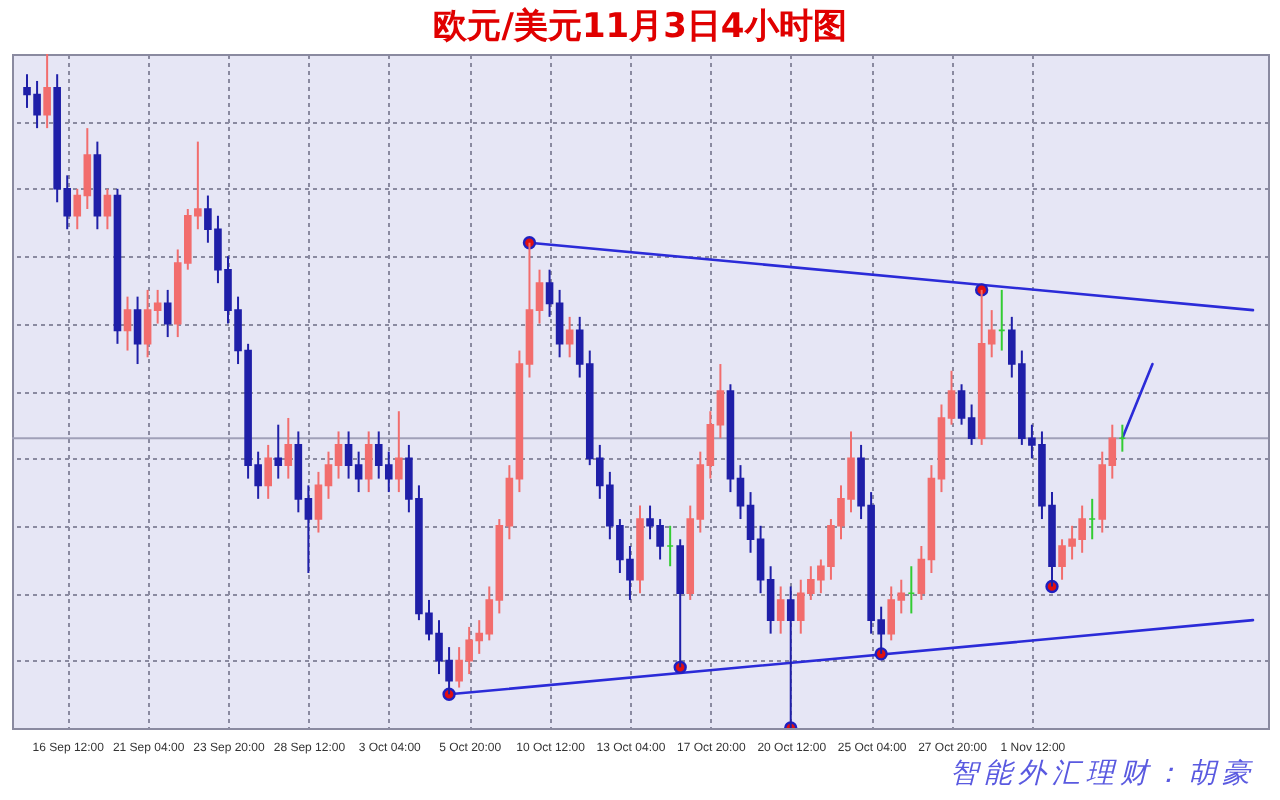 The width and height of the screenshot is (1280, 800). What do you see at coordinates (1102, 774) in the screenshot?
I see `text: 智能外汇理财：胡豪` at bounding box center [1102, 774].